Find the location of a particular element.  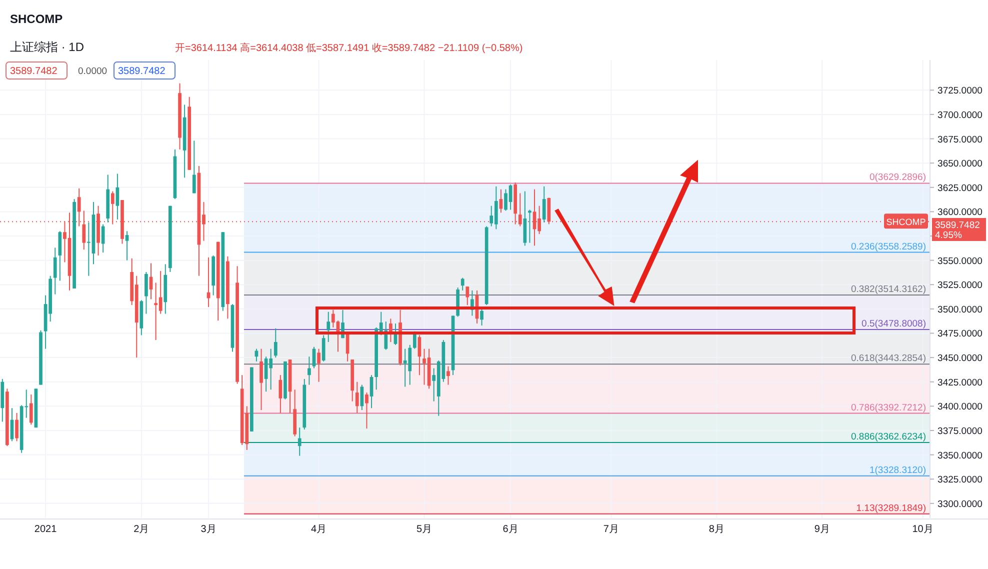

y-tick-label: 3325.0000 is located at coordinates (960, 480).